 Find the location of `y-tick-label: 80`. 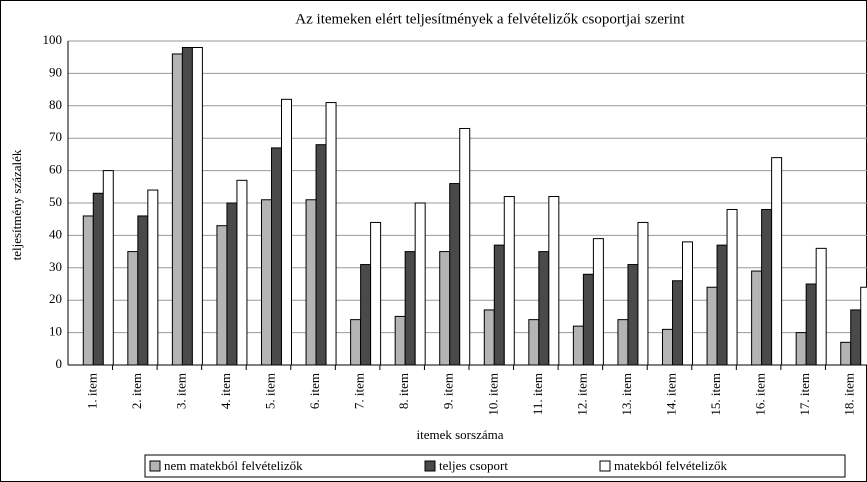

y-tick-label: 80 is located at coordinates (55, 104).